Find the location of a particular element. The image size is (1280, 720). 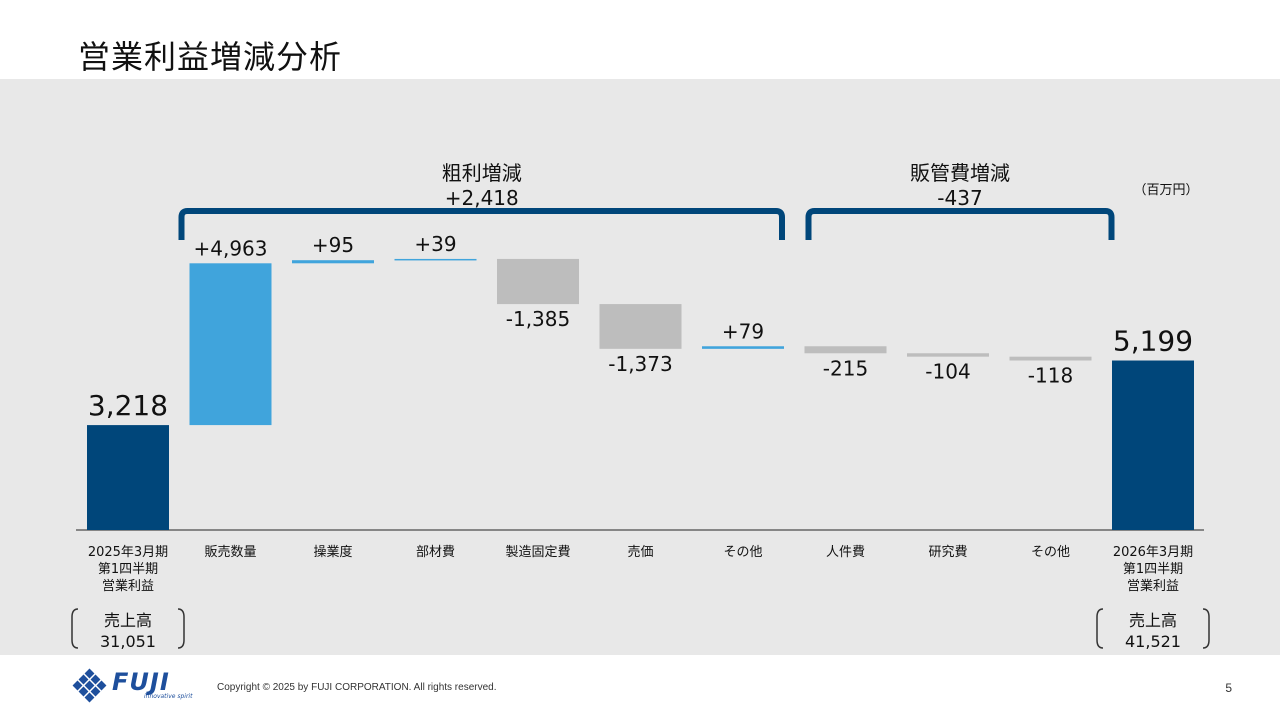

category-label-6-0: その他 is located at coordinates (742, 552).